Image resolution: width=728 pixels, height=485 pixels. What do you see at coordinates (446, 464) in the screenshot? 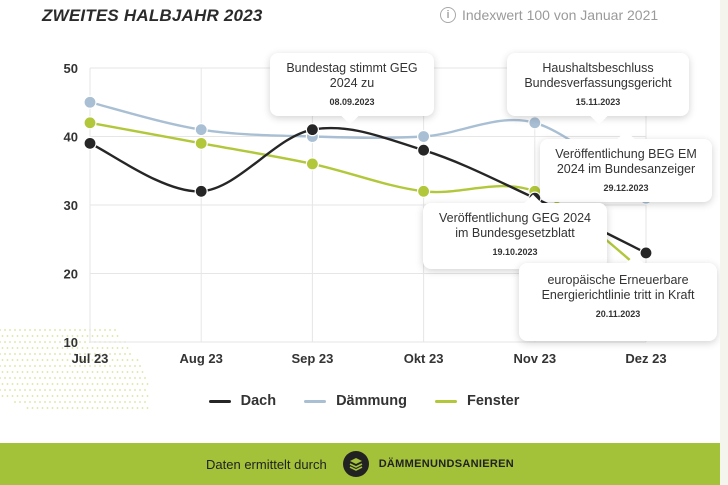
I see `brand-name: DÄMMENUNDSANIEREN` at bounding box center [446, 464].